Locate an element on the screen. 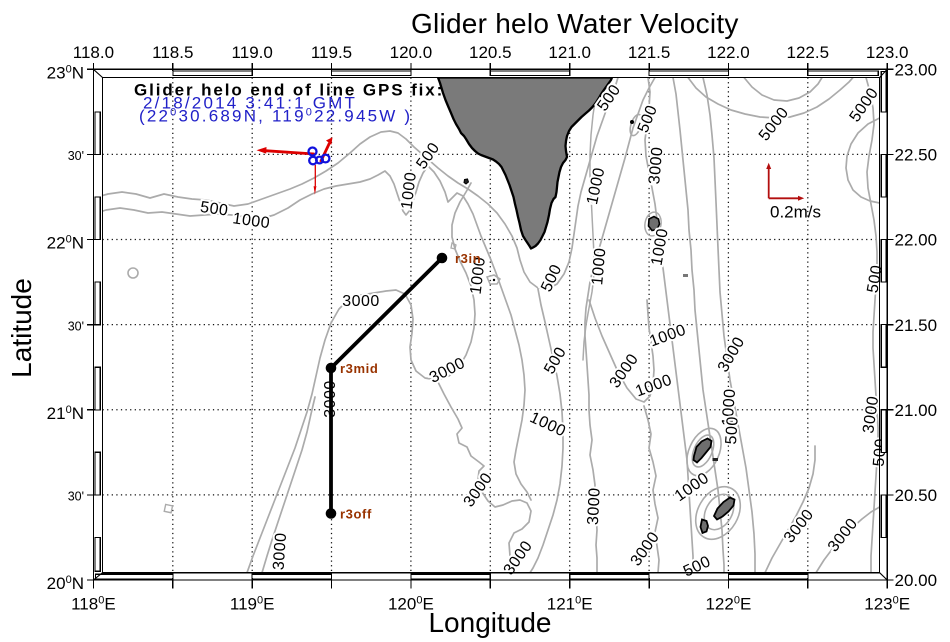 This screenshot has height=642, width=950. svg-text: 23.00 is located at coordinates (916, 70).